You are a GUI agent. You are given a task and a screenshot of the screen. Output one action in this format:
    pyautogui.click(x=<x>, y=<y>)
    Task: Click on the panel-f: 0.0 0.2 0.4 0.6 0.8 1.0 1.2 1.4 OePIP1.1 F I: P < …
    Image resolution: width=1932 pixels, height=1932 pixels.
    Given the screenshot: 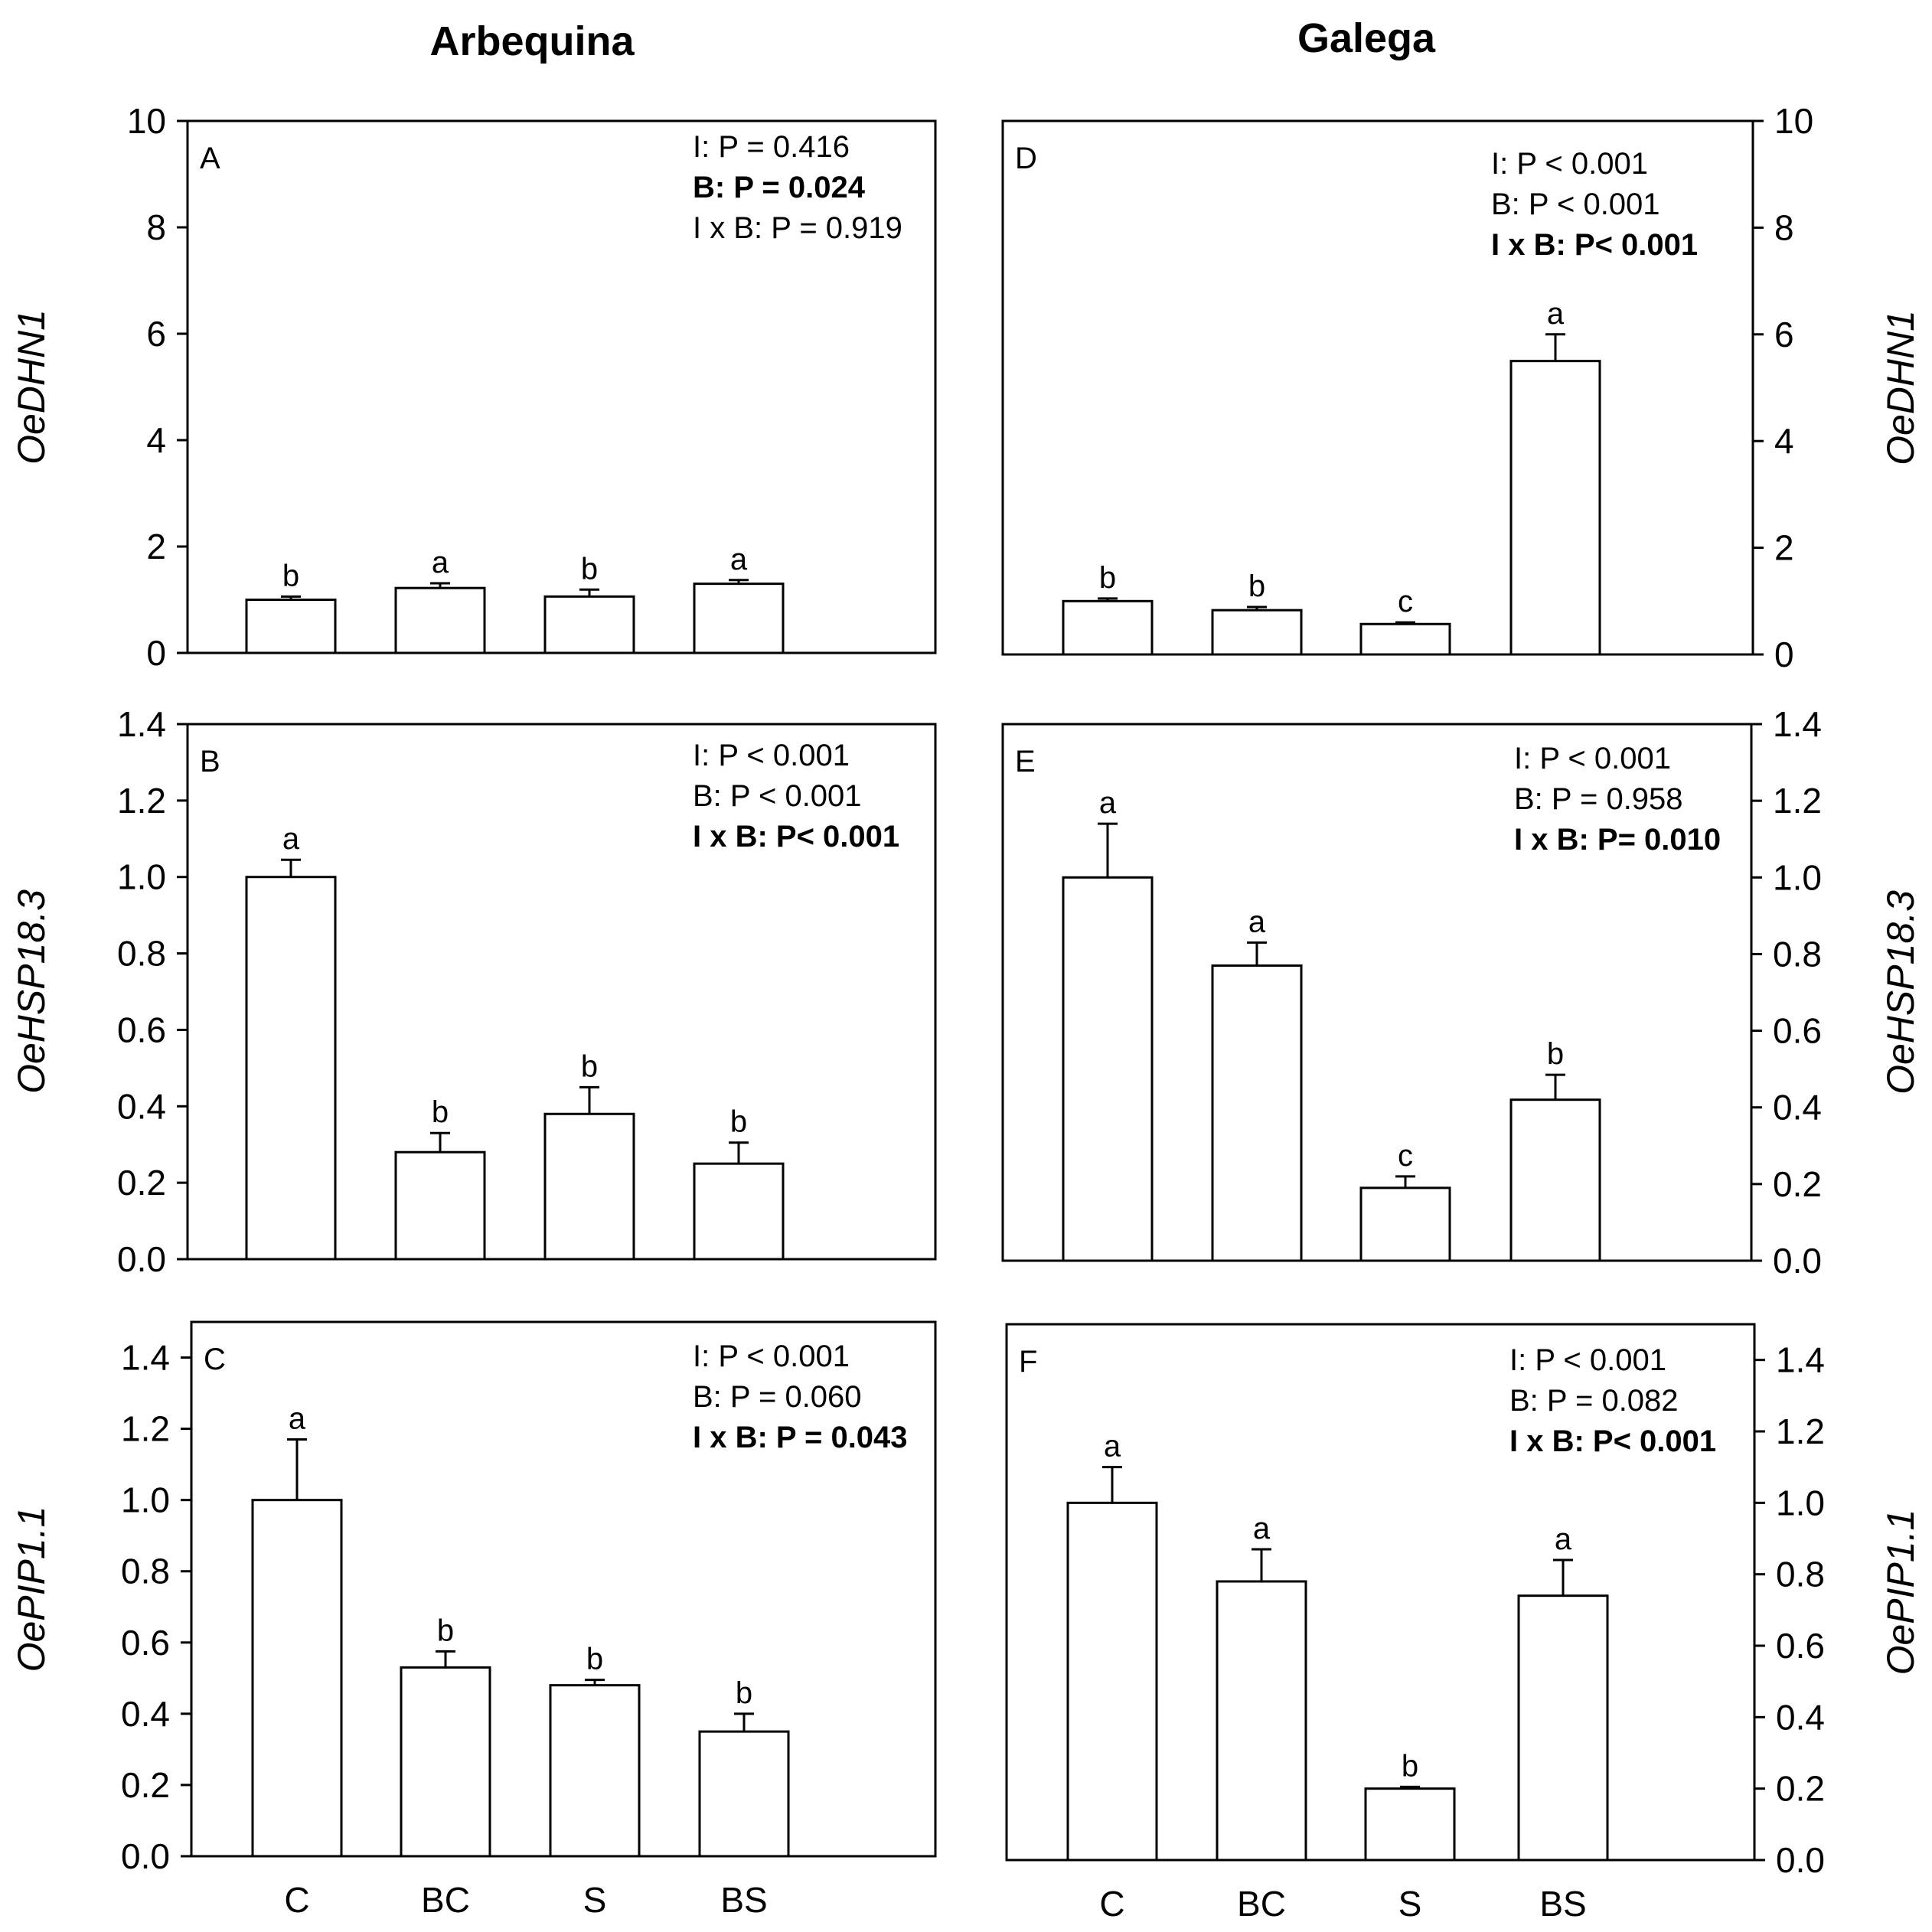 What is the action you would take?
    pyautogui.click(x=1464, y=1624)
    